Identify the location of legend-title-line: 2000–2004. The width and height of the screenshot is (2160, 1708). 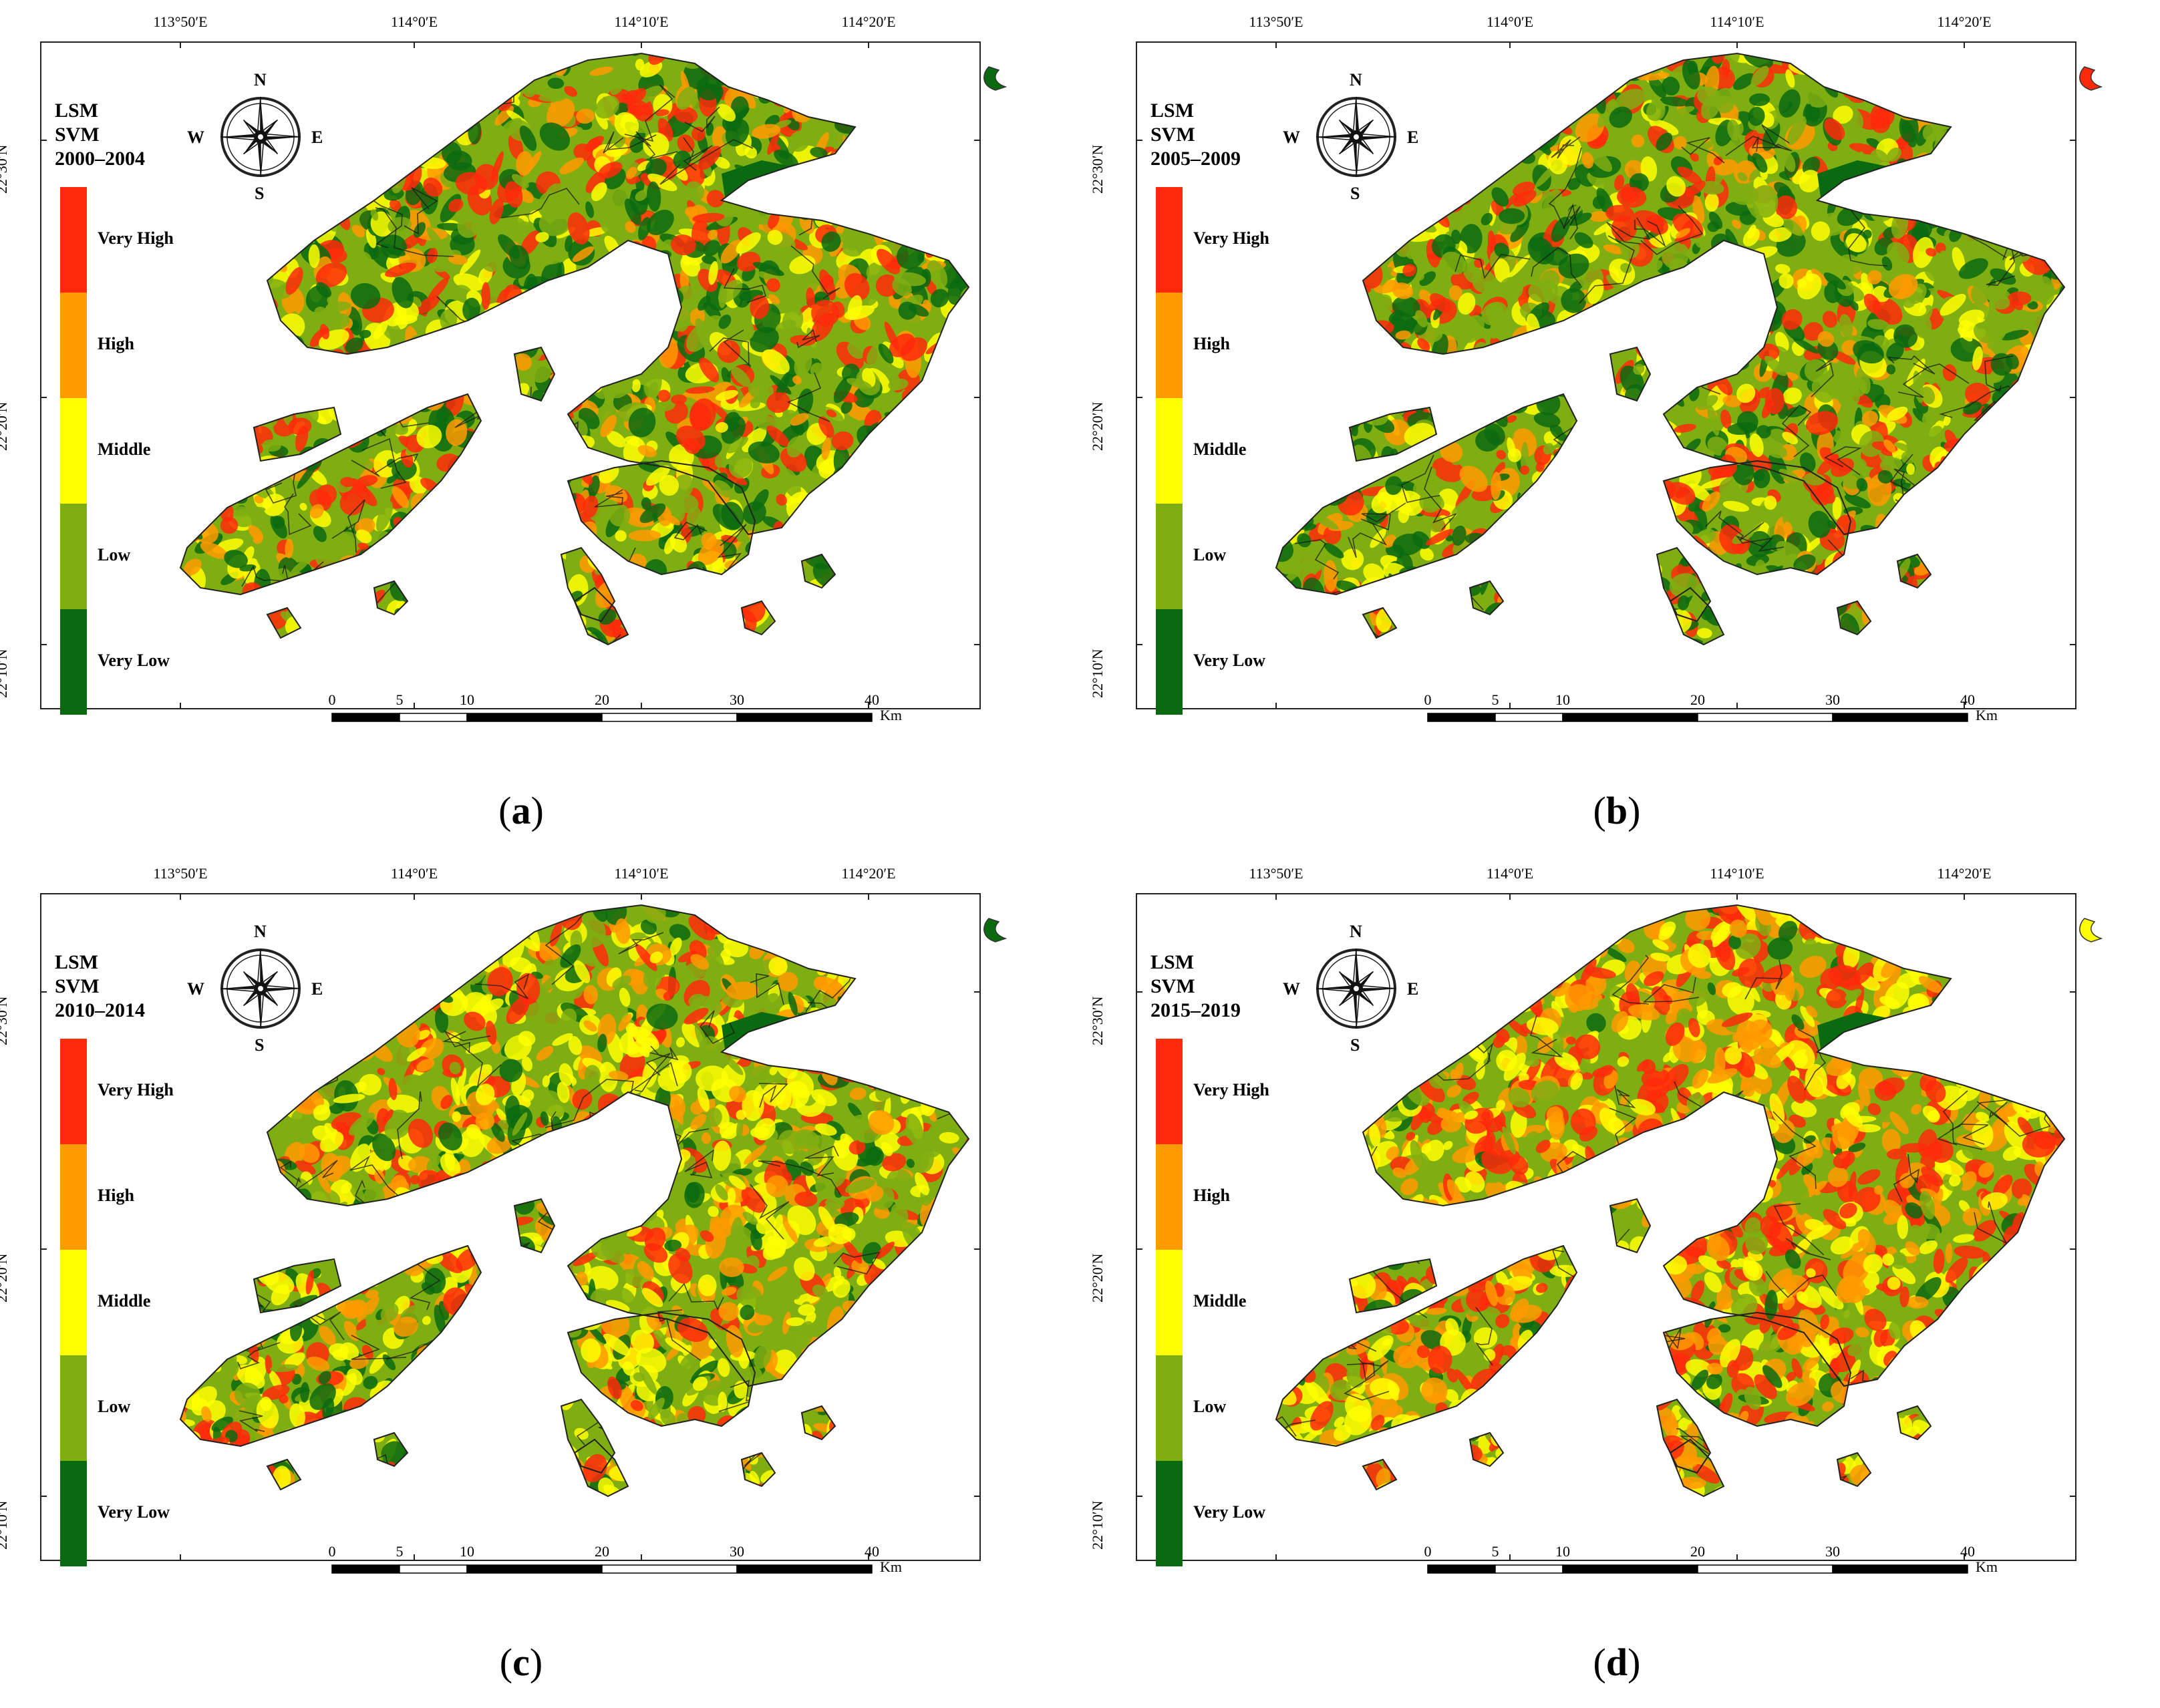
(100, 159).